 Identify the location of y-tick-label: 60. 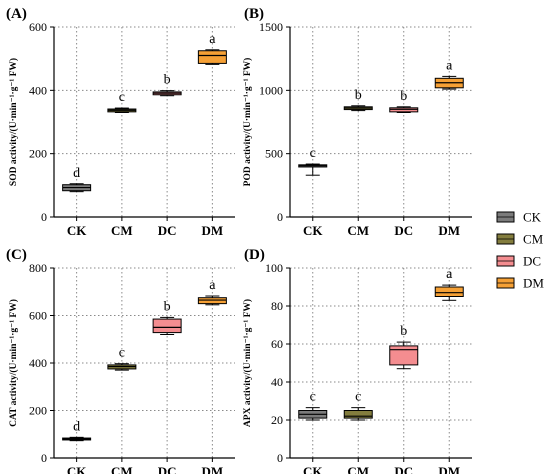
(277, 344).